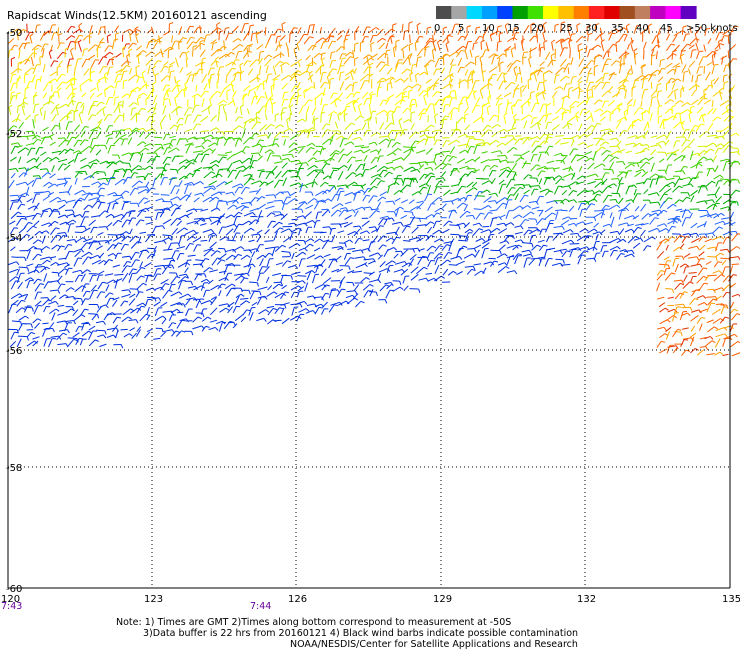 This screenshot has height=650, width=740. Describe the element at coordinates (642, 28) in the screenshot. I see `legend-label-40: 40` at that location.